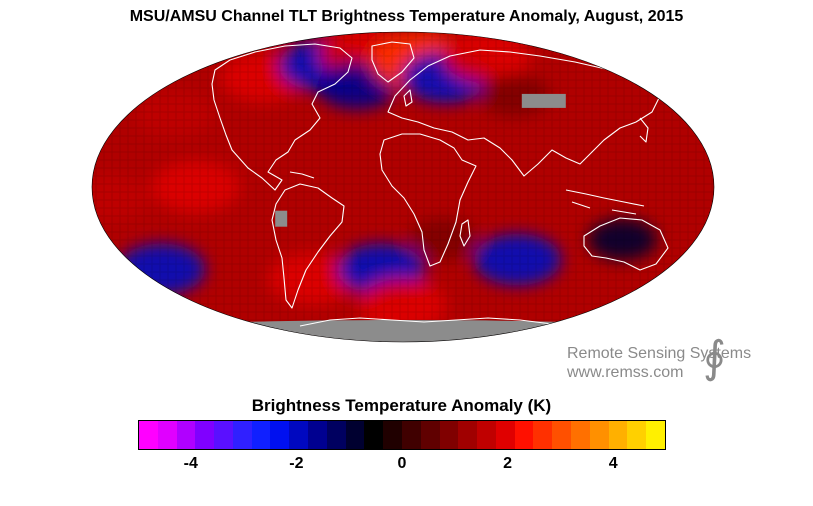 The width and height of the screenshot is (813, 506). I want to click on colorbar-tick-label: 0, so click(402, 463).